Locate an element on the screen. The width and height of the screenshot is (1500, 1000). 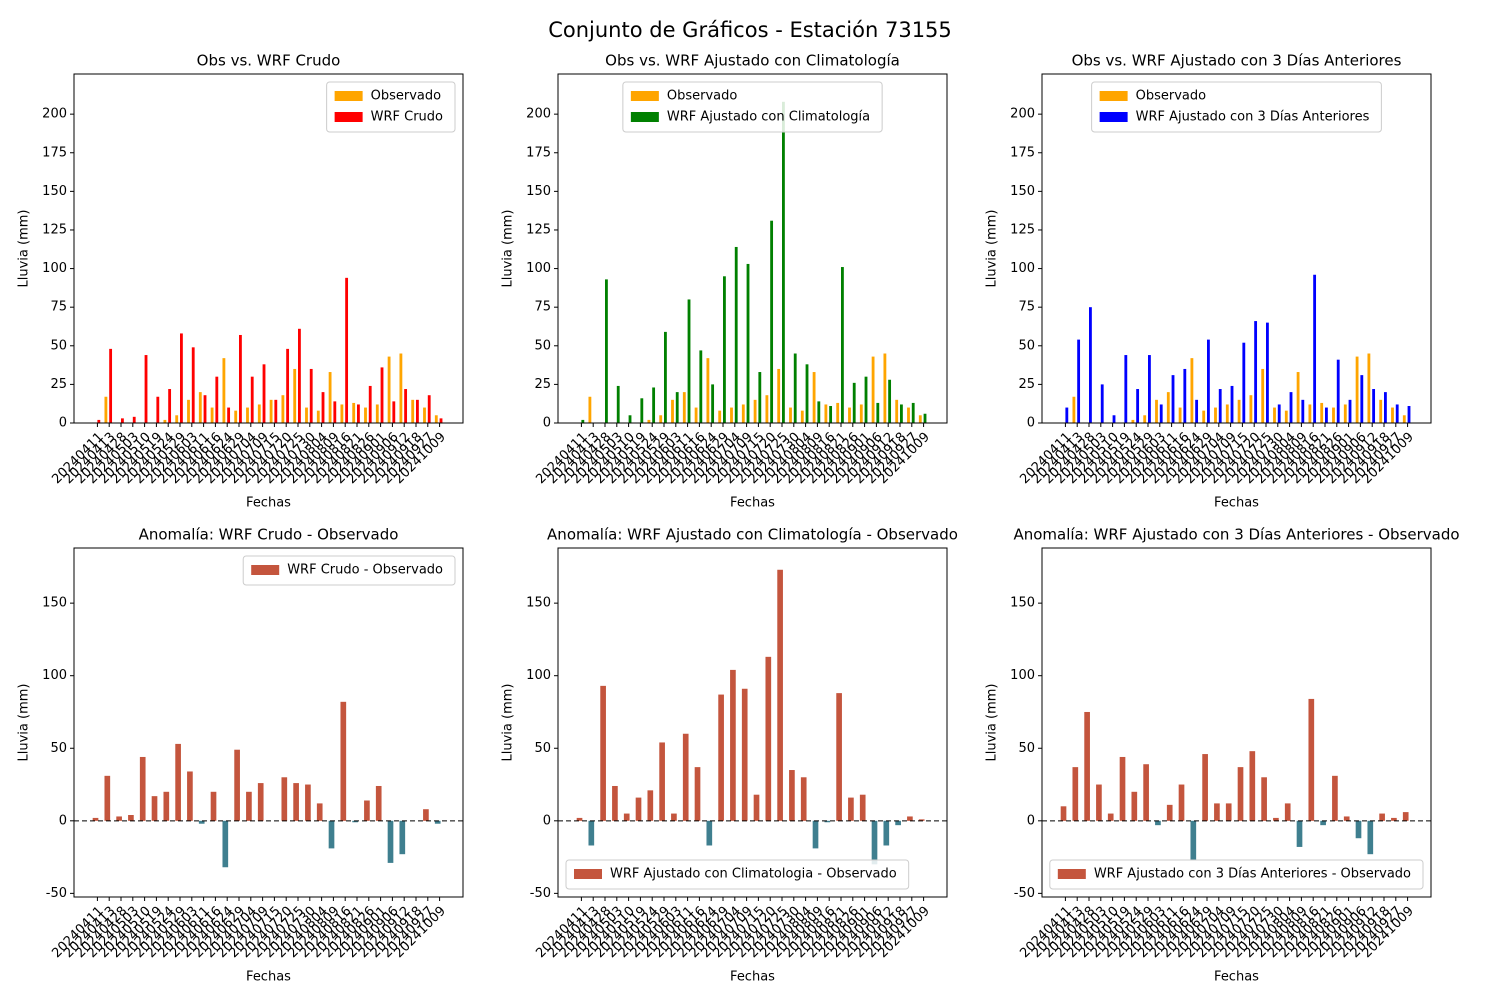
legend: WRF Crudo - Observado is located at coordinates (349, 570).